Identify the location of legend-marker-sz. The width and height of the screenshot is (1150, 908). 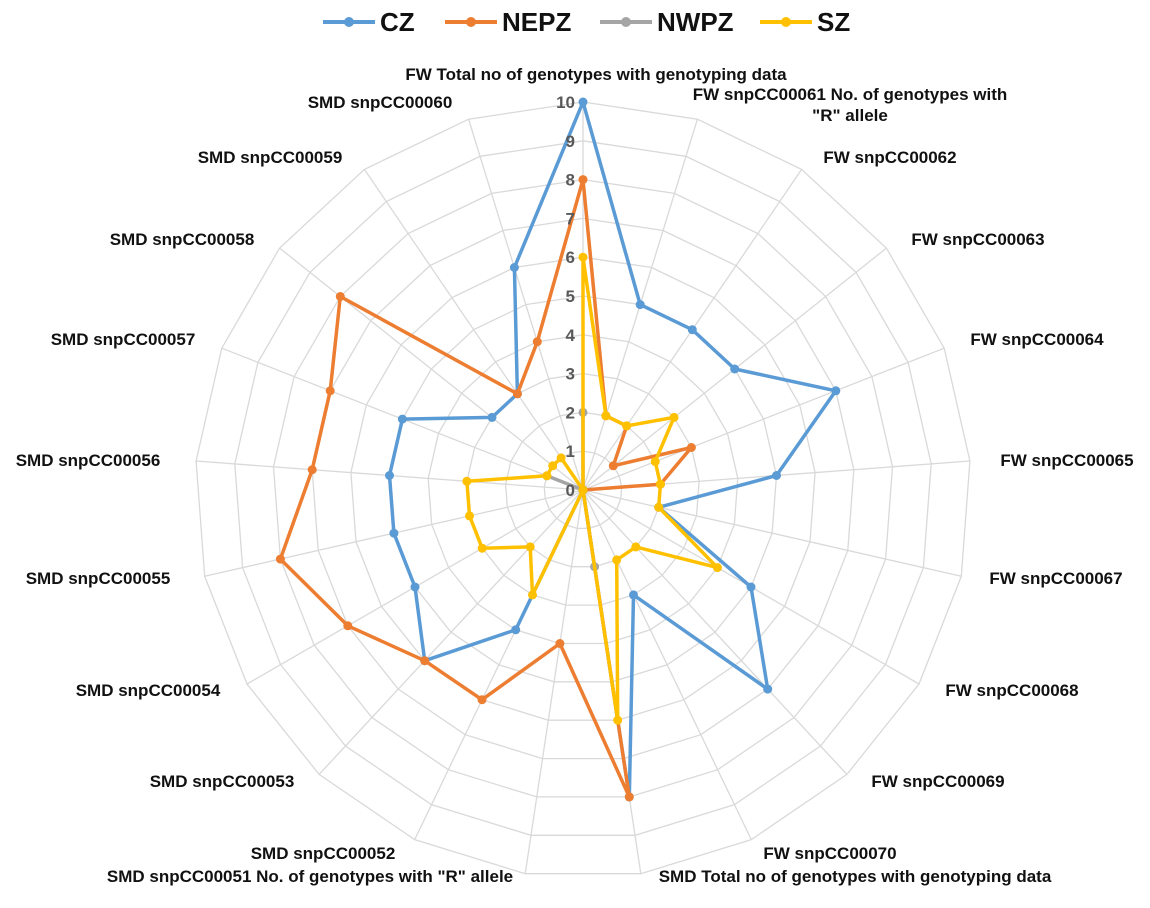
(786, 22).